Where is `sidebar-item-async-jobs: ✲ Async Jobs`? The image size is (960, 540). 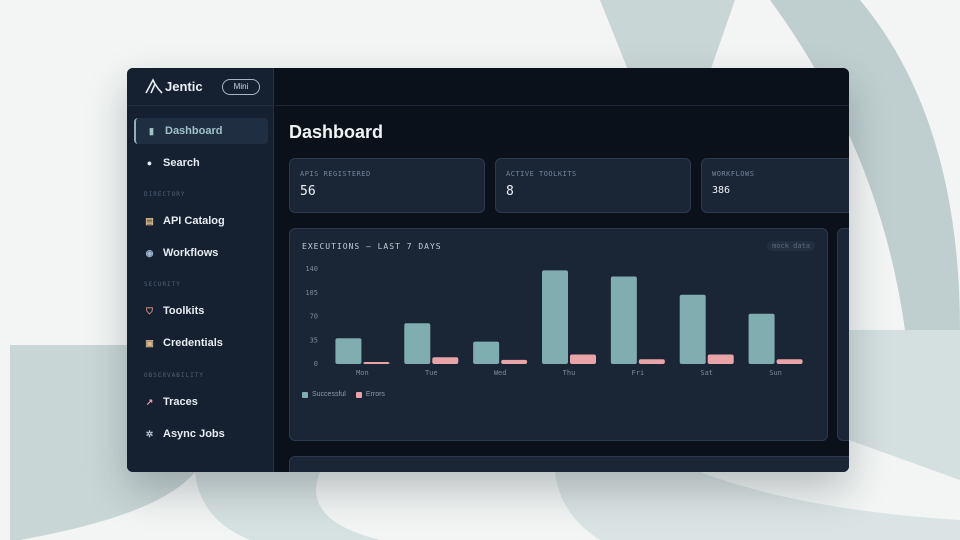
sidebar-item-async-jobs: ✲ Async Jobs is located at coordinates (201, 434).